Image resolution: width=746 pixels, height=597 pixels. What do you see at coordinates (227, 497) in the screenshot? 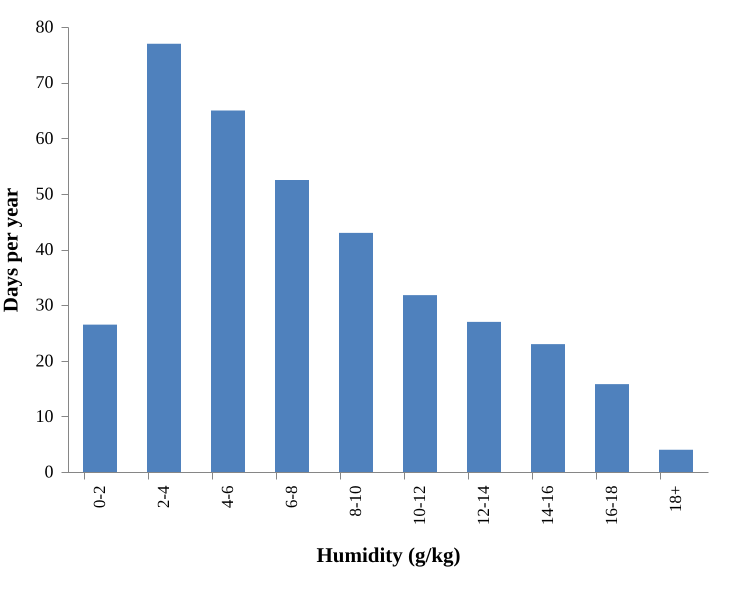
I see `x-tick-label: 4-6` at bounding box center [227, 497].